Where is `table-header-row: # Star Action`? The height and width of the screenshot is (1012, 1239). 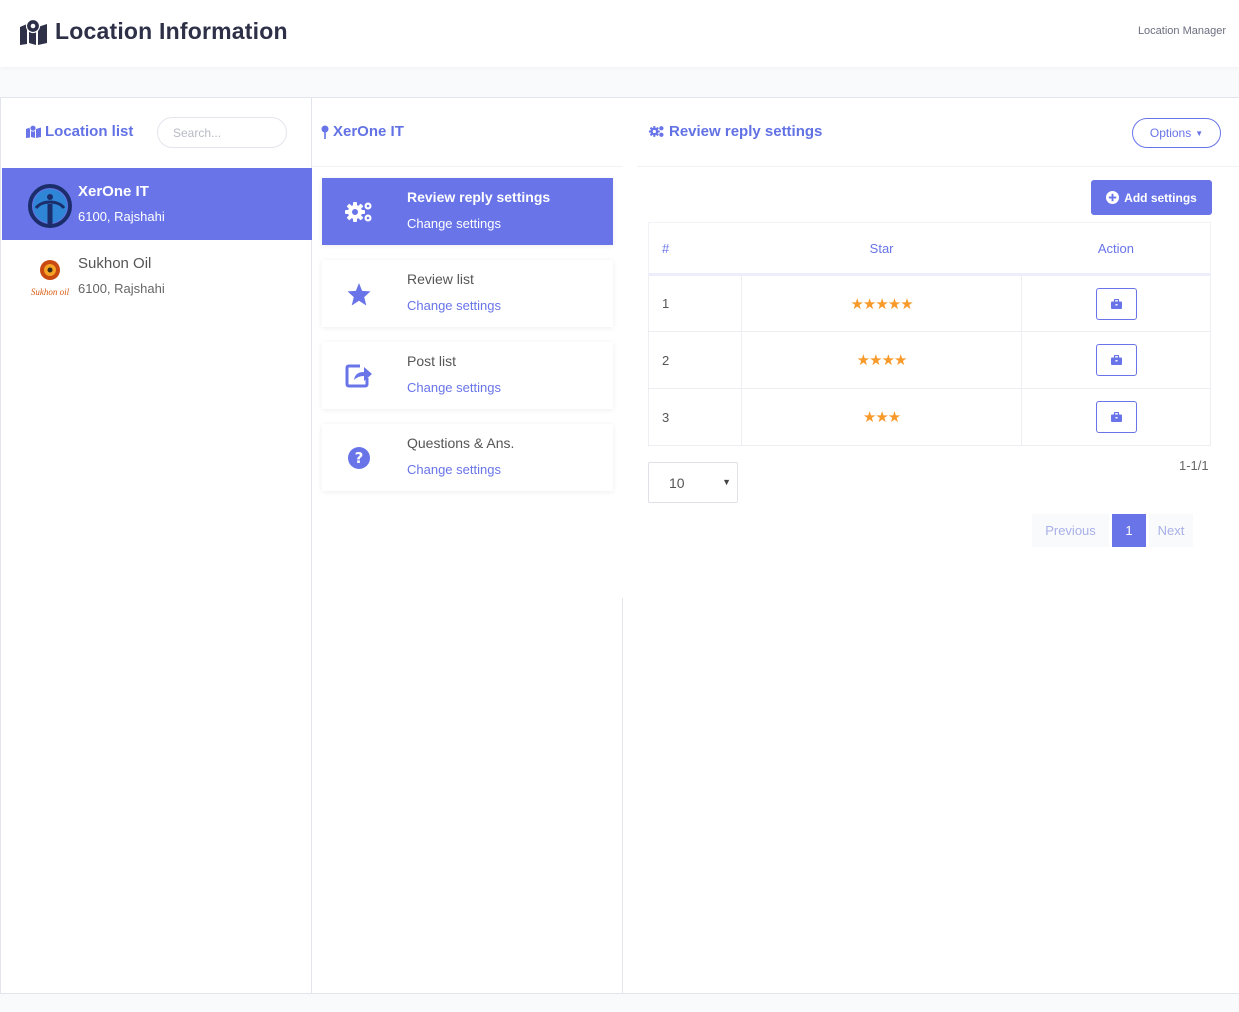 table-header-row: # Star Action is located at coordinates (929, 249).